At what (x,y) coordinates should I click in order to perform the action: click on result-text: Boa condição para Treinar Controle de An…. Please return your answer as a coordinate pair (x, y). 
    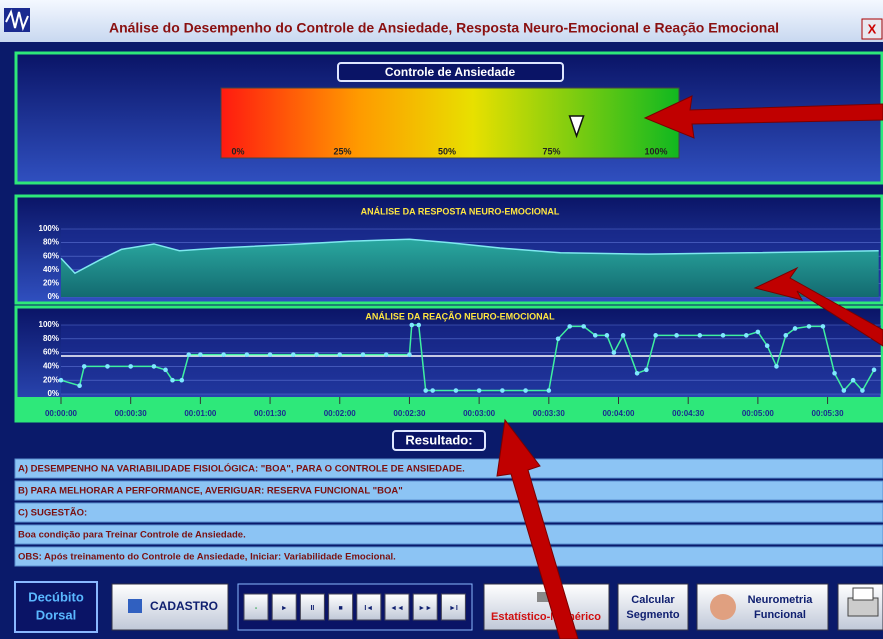
    Looking at the image, I should click on (132, 535).